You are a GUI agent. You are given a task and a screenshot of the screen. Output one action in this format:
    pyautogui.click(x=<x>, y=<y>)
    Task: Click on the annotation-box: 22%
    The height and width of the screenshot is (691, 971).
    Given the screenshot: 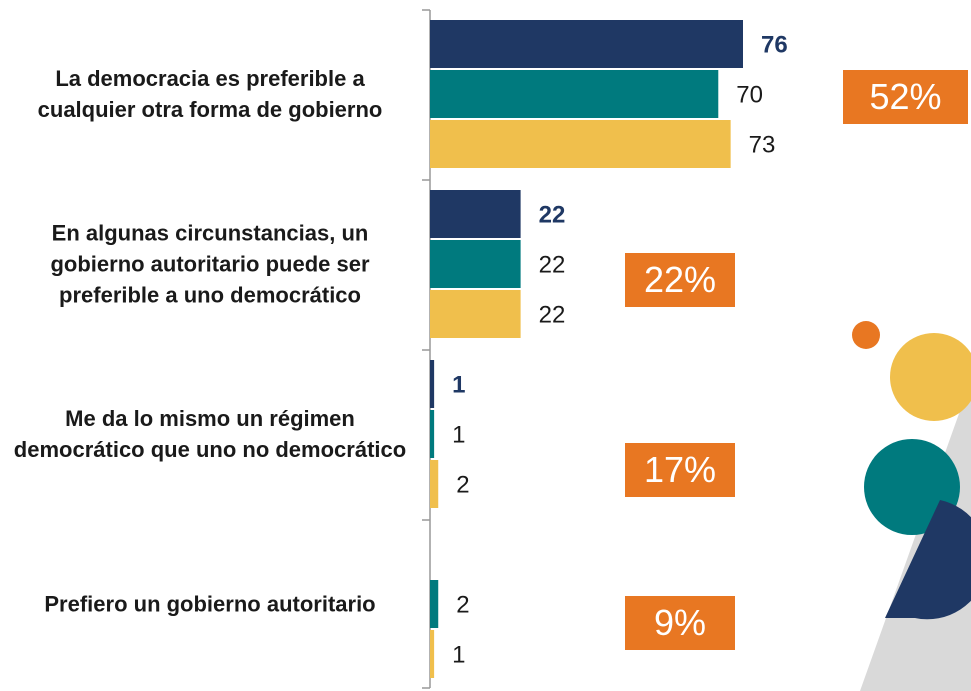 What is the action you would take?
    pyautogui.click(x=680, y=280)
    